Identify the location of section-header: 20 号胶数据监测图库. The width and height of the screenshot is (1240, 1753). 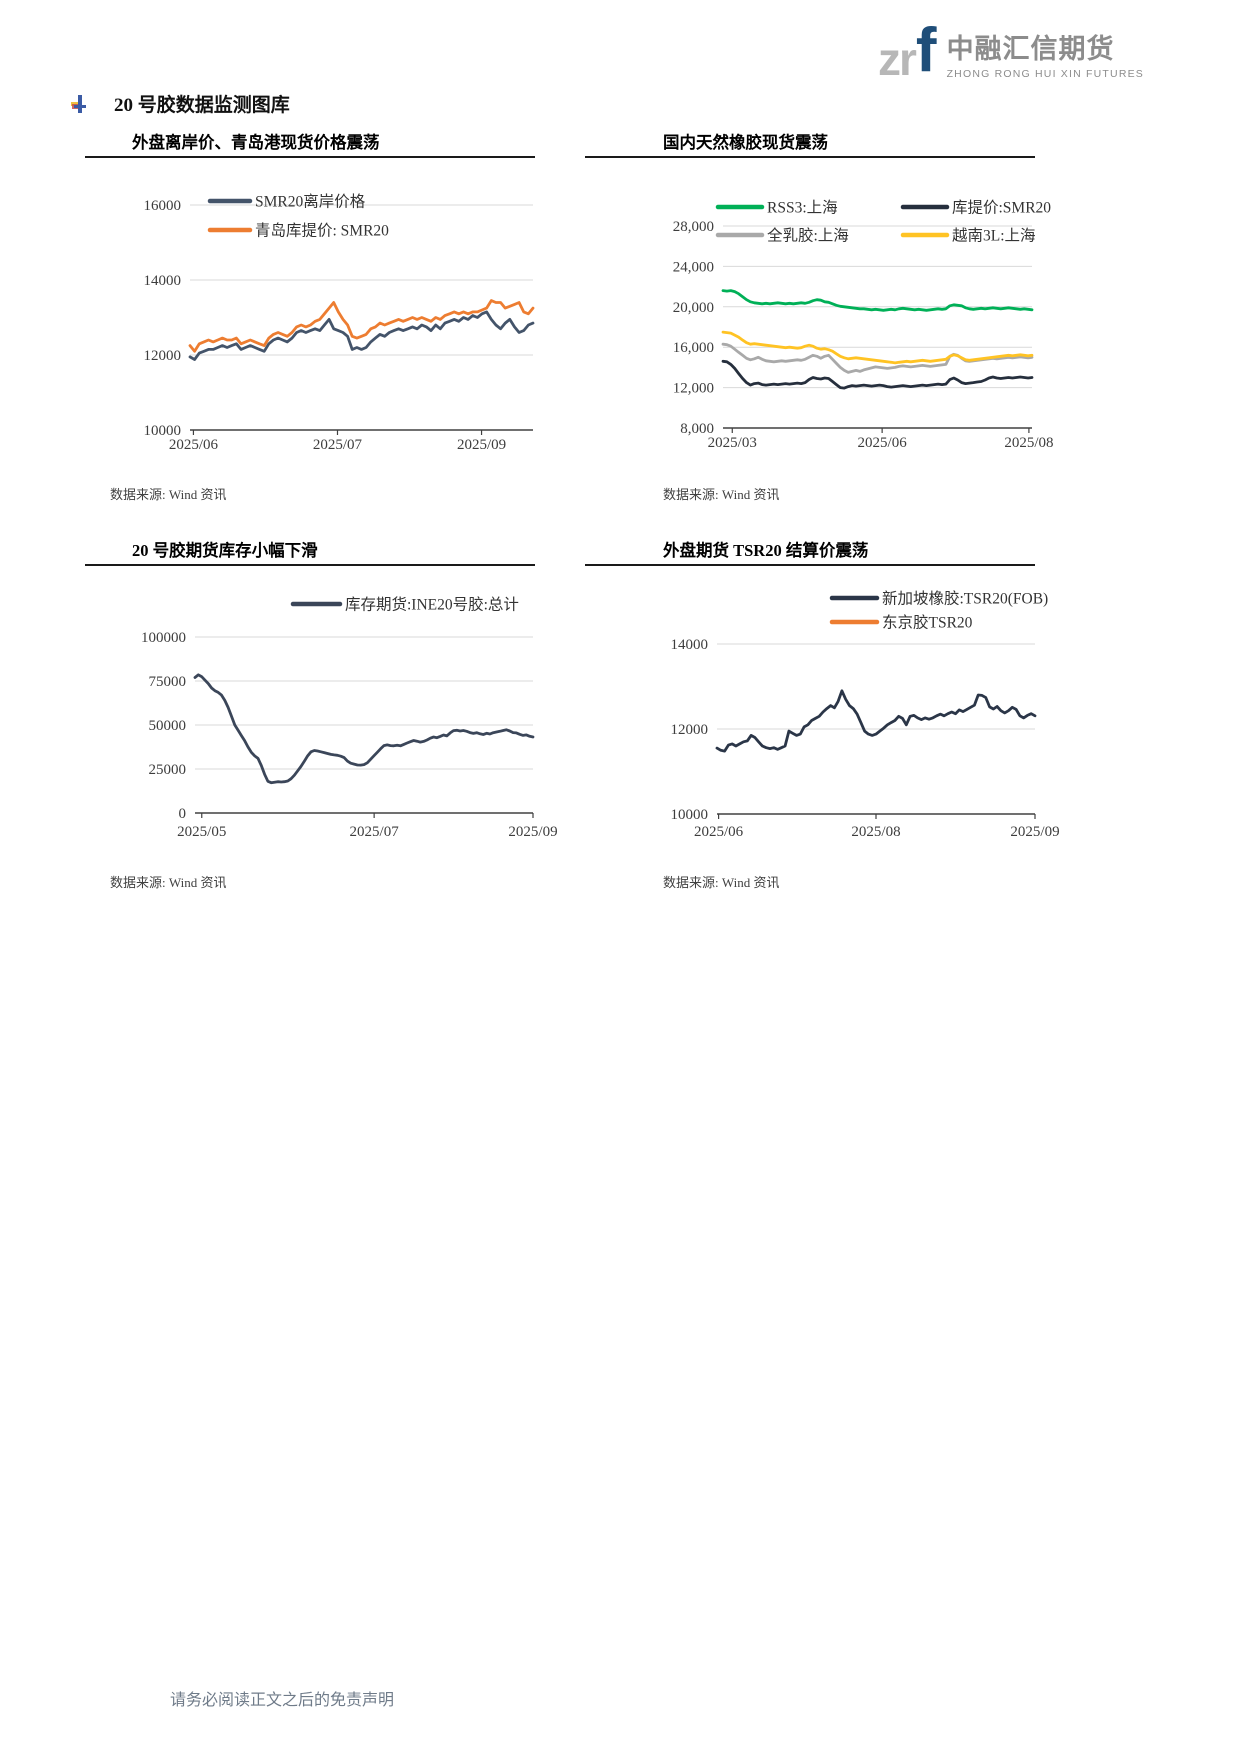
(180, 103).